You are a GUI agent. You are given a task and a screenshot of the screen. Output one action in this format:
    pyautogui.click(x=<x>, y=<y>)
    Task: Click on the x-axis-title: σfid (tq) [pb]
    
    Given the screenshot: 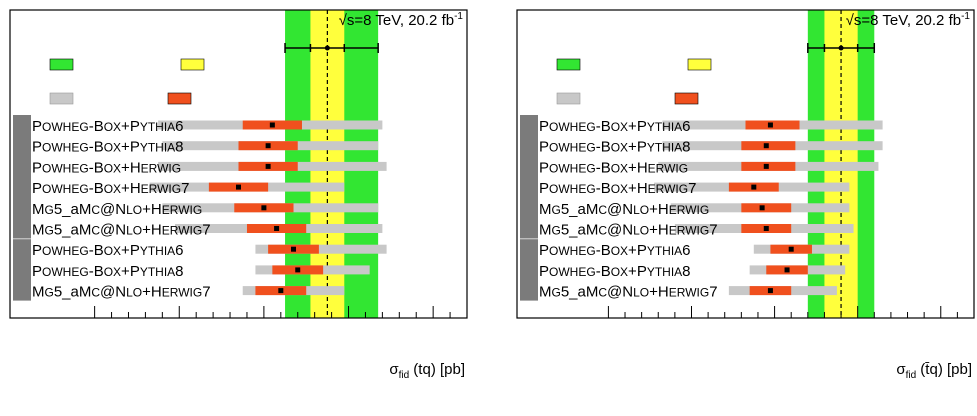 What is the action you would take?
    pyautogui.click(x=427, y=371)
    